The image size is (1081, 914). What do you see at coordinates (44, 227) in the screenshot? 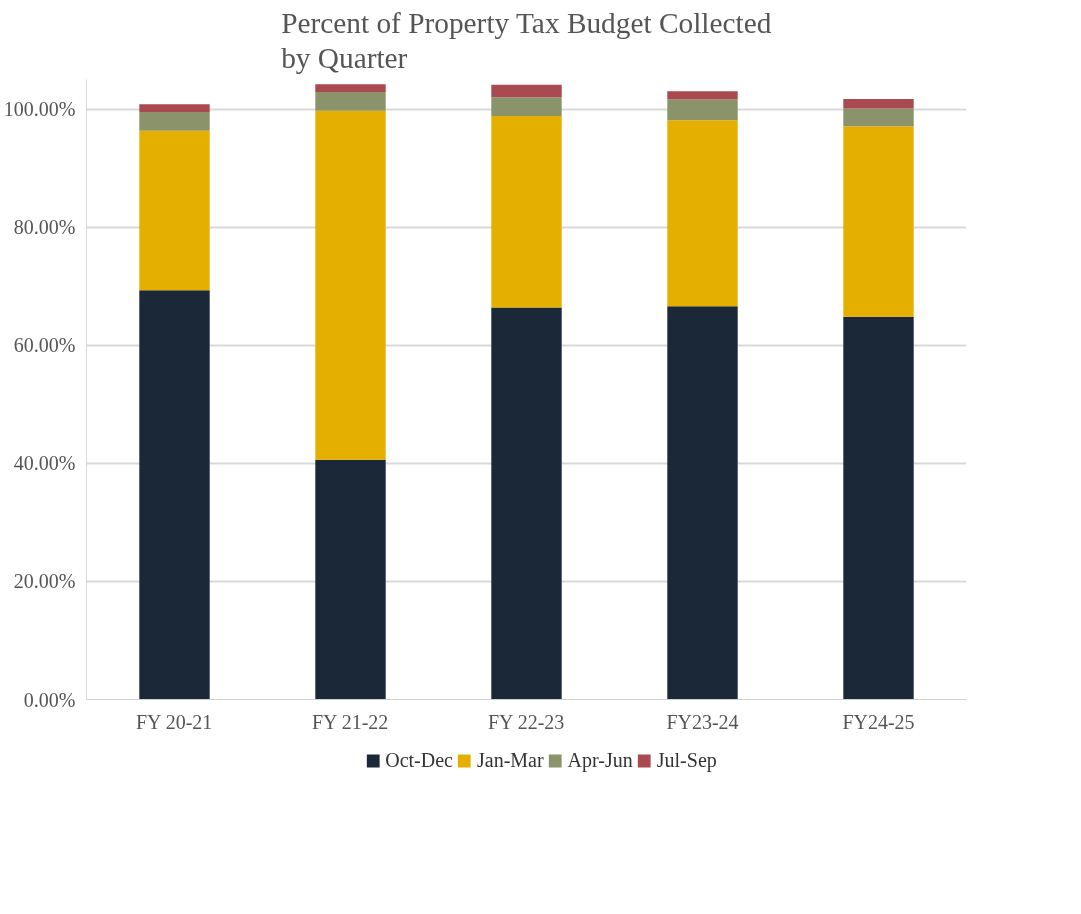
I see `y-tick-label: 80.00%` at bounding box center [44, 227].